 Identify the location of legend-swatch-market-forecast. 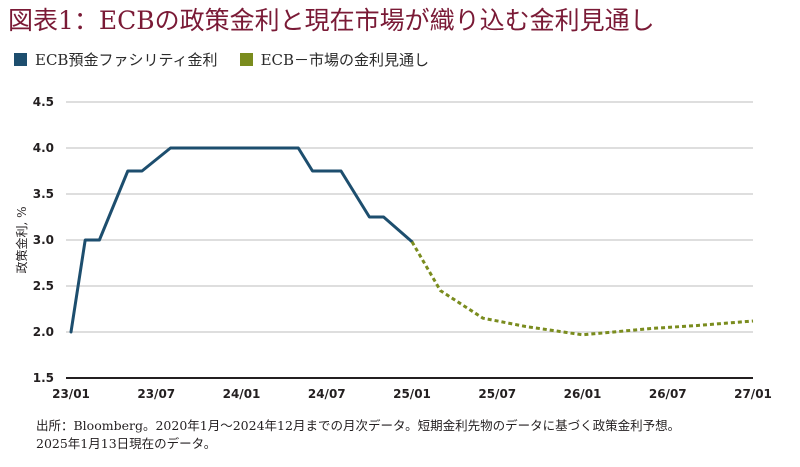
(246, 59).